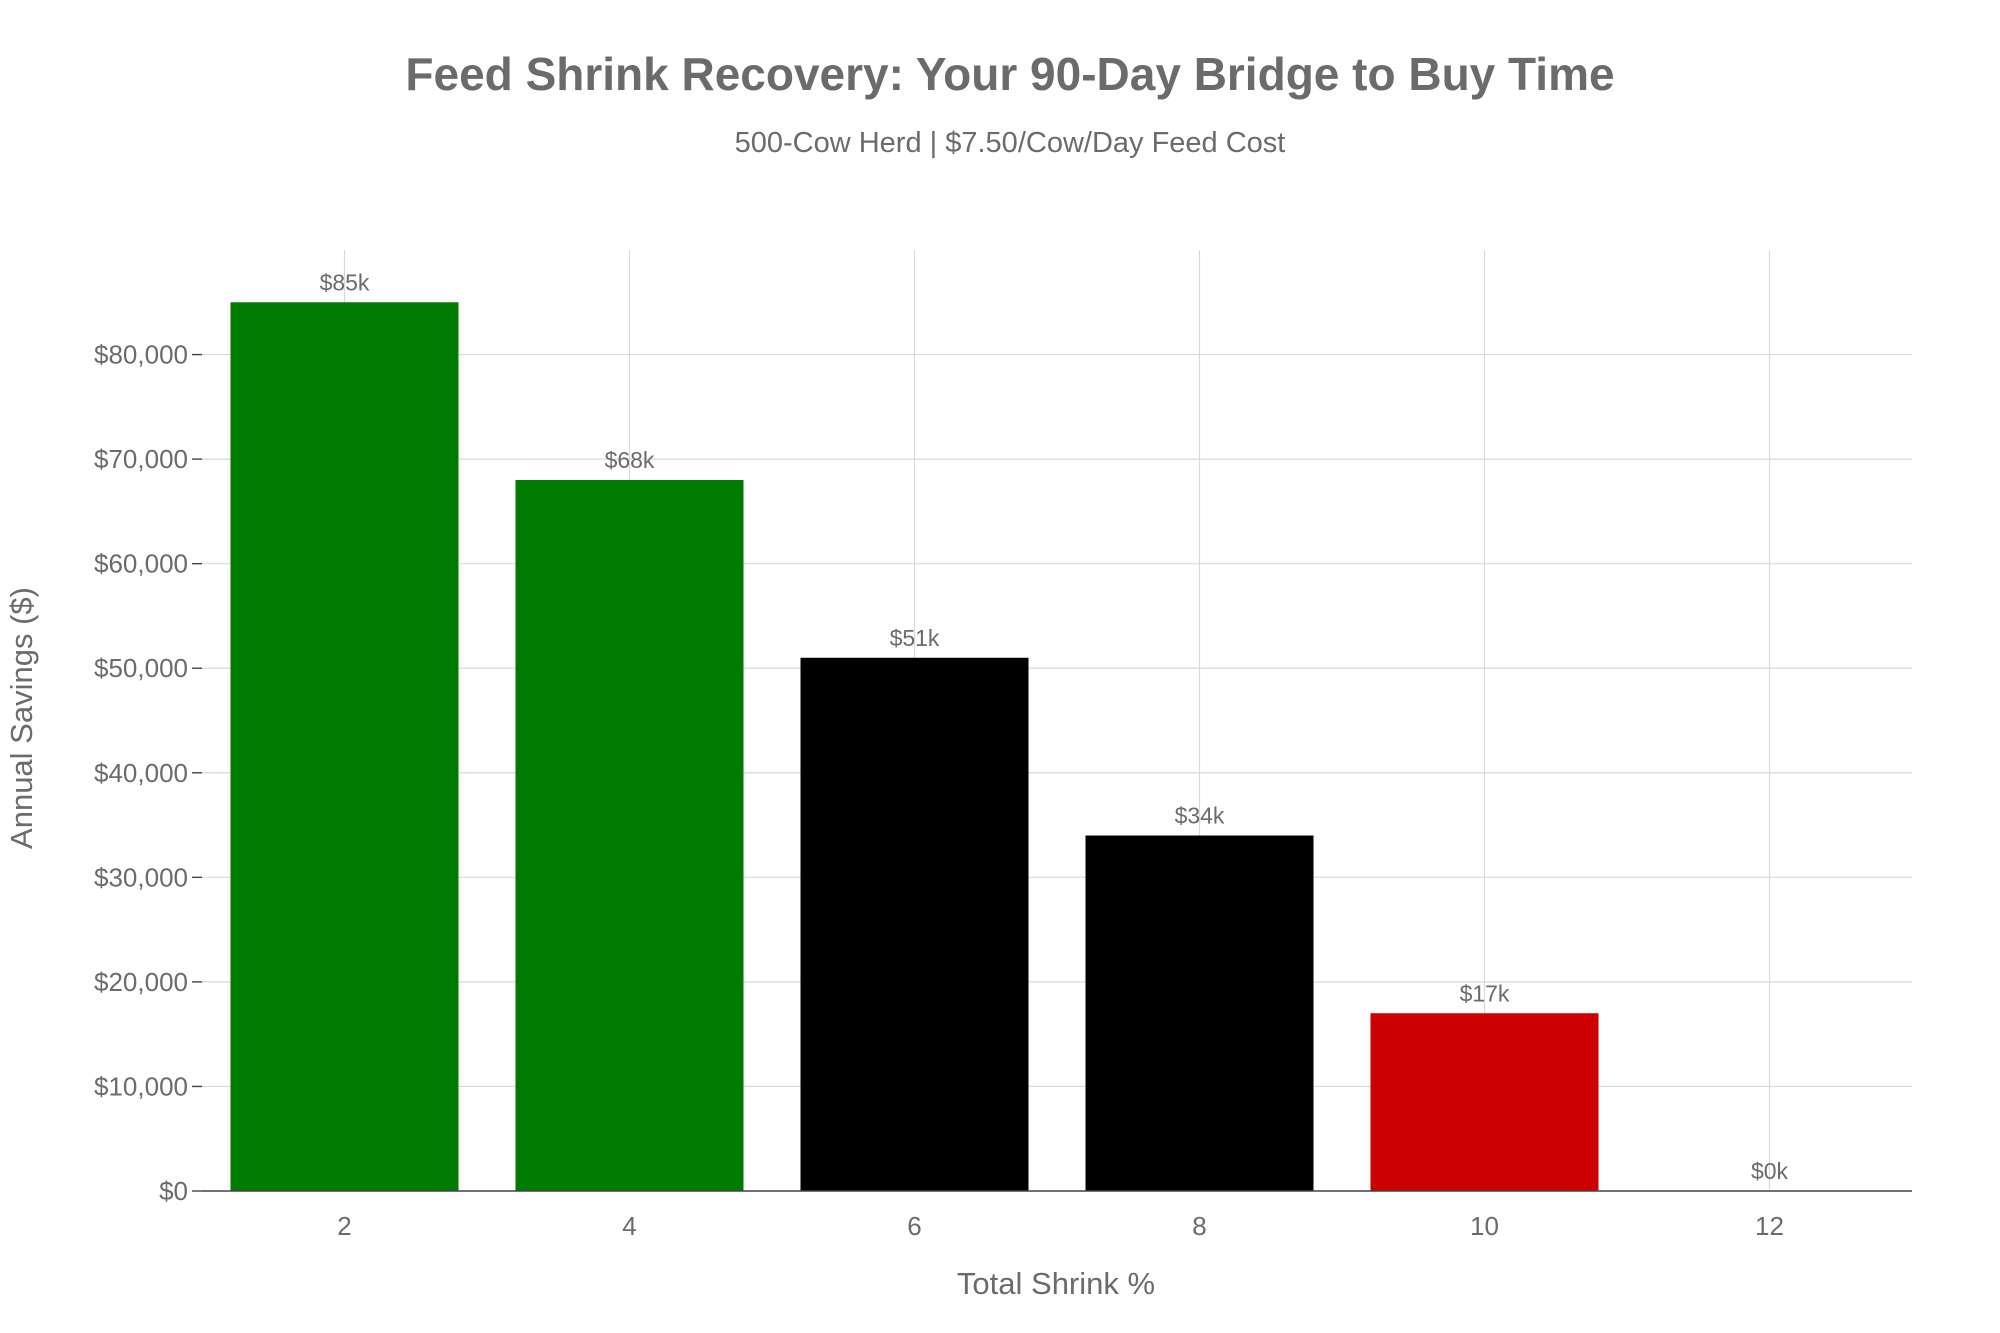  Describe the element at coordinates (141, 982) in the screenshot. I see `y-tick-label: $20,000` at that location.